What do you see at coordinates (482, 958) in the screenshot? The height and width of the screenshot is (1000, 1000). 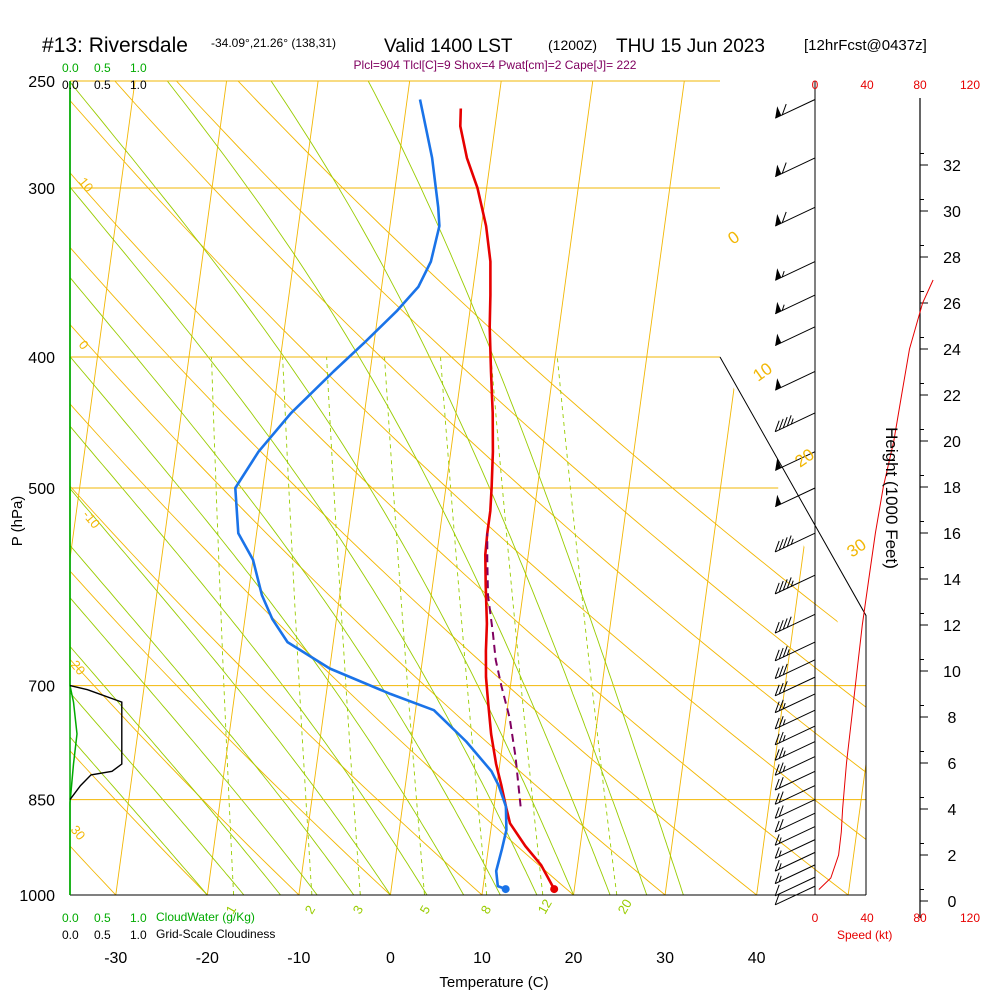 I see `temperature-tick-label: 10` at bounding box center [482, 958].